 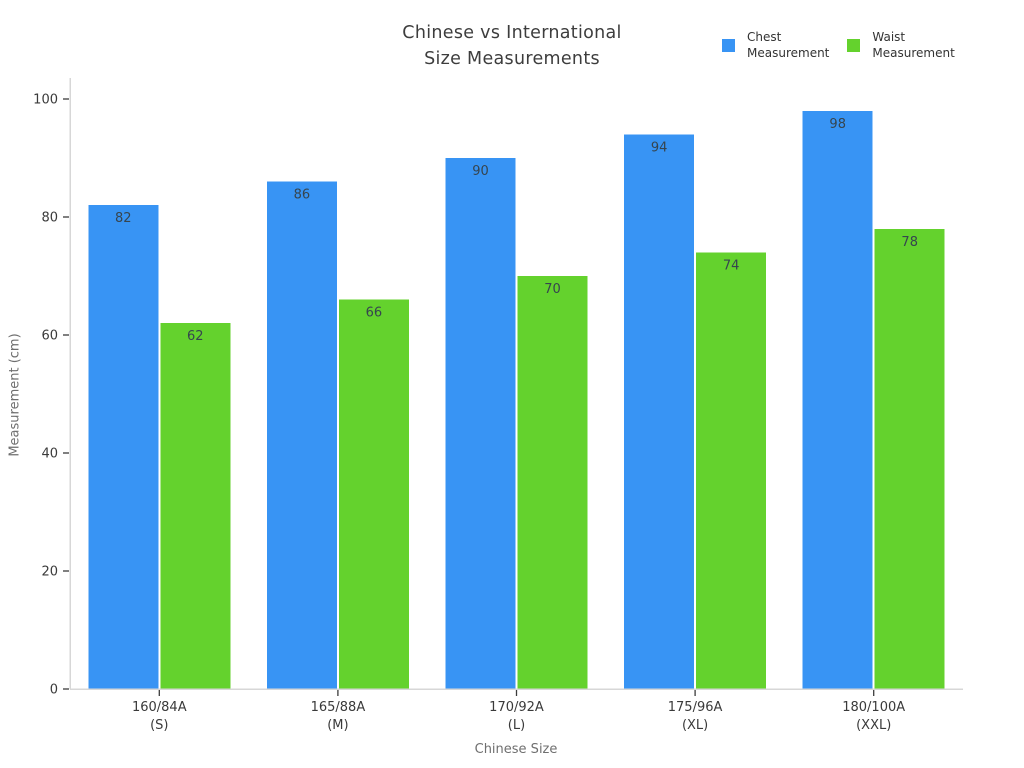 What do you see at coordinates (909, 242) in the screenshot?
I see `bar-value-label-waist-measurement-4: 78` at bounding box center [909, 242].